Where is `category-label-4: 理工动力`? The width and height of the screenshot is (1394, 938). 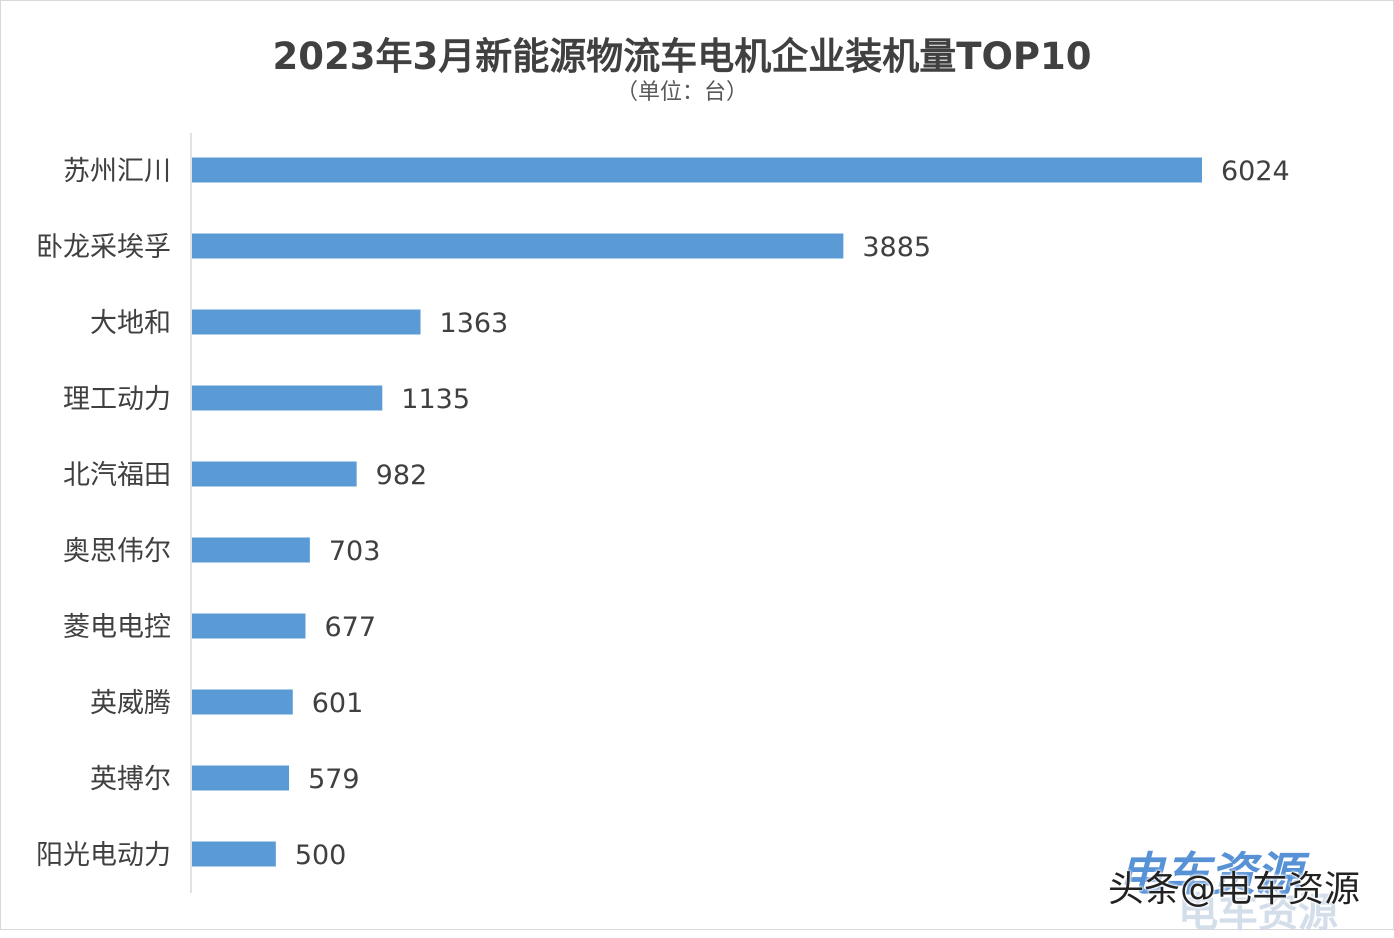 category-label-4: 理工动力 is located at coordinates (117, 399).